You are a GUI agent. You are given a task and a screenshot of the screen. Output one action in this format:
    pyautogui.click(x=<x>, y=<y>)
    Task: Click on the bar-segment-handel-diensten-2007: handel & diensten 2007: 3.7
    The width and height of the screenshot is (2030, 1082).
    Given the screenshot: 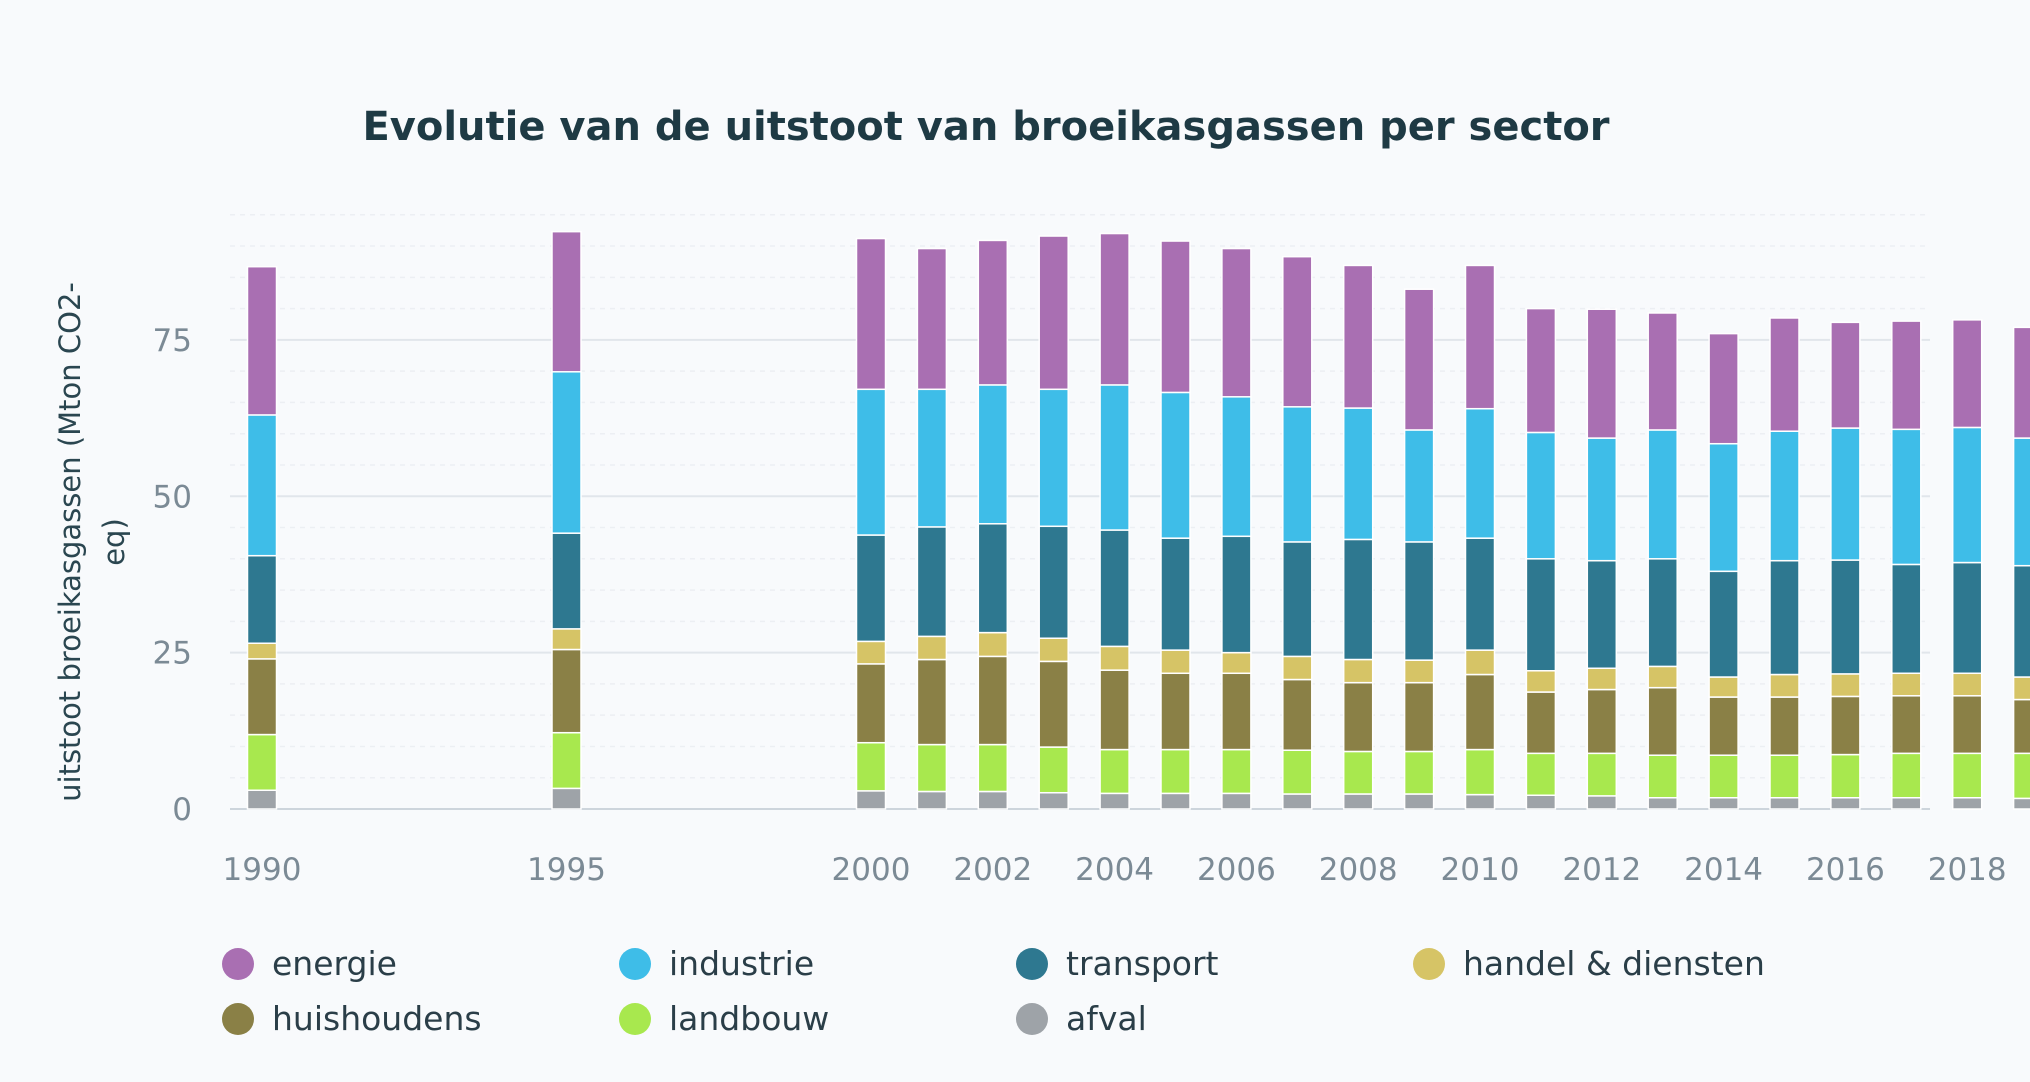 What is the action you would take?
    pyautogui.click(x=1297, y=667)
    